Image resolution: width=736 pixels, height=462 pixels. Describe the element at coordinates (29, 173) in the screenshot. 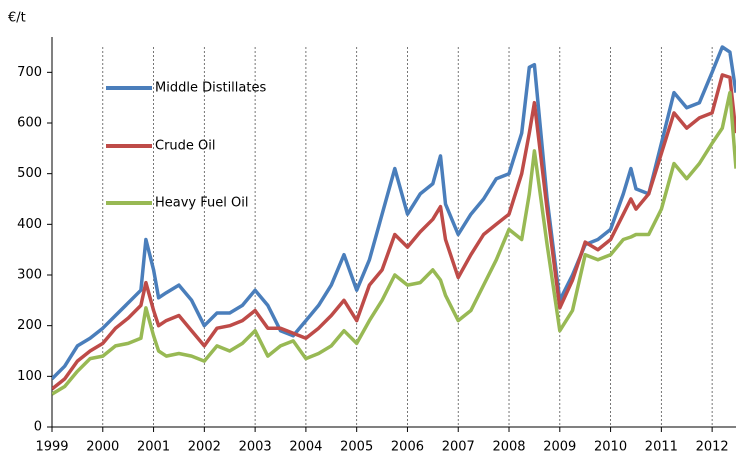

I see `y-tick-label: 500` at that location.